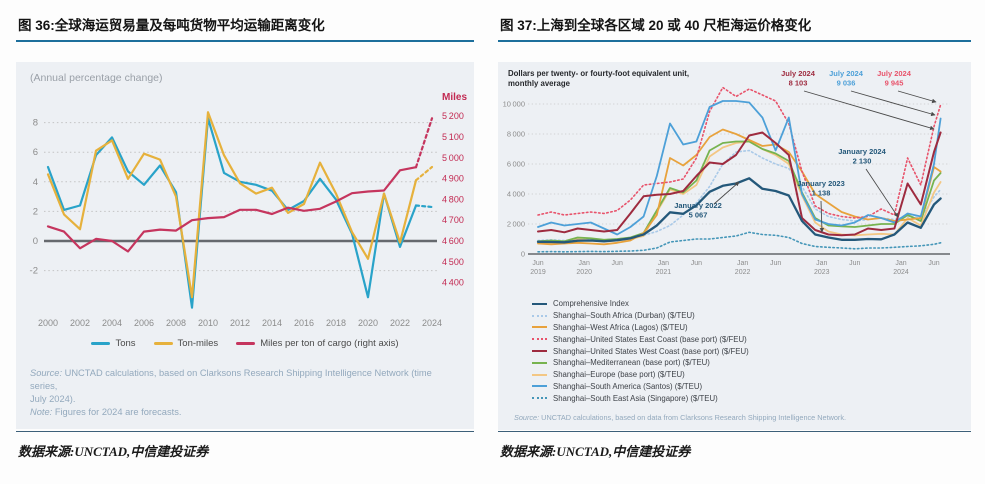  I want to click on legend-item: Shanghai–South America (Santos) ($/TEU), so click(751, 387).